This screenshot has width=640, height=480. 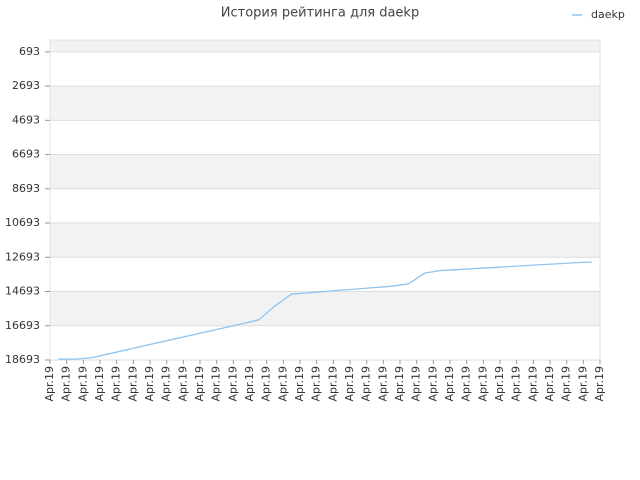 I want to click on y-tick-label: 4693, so click(x=26, y=119).